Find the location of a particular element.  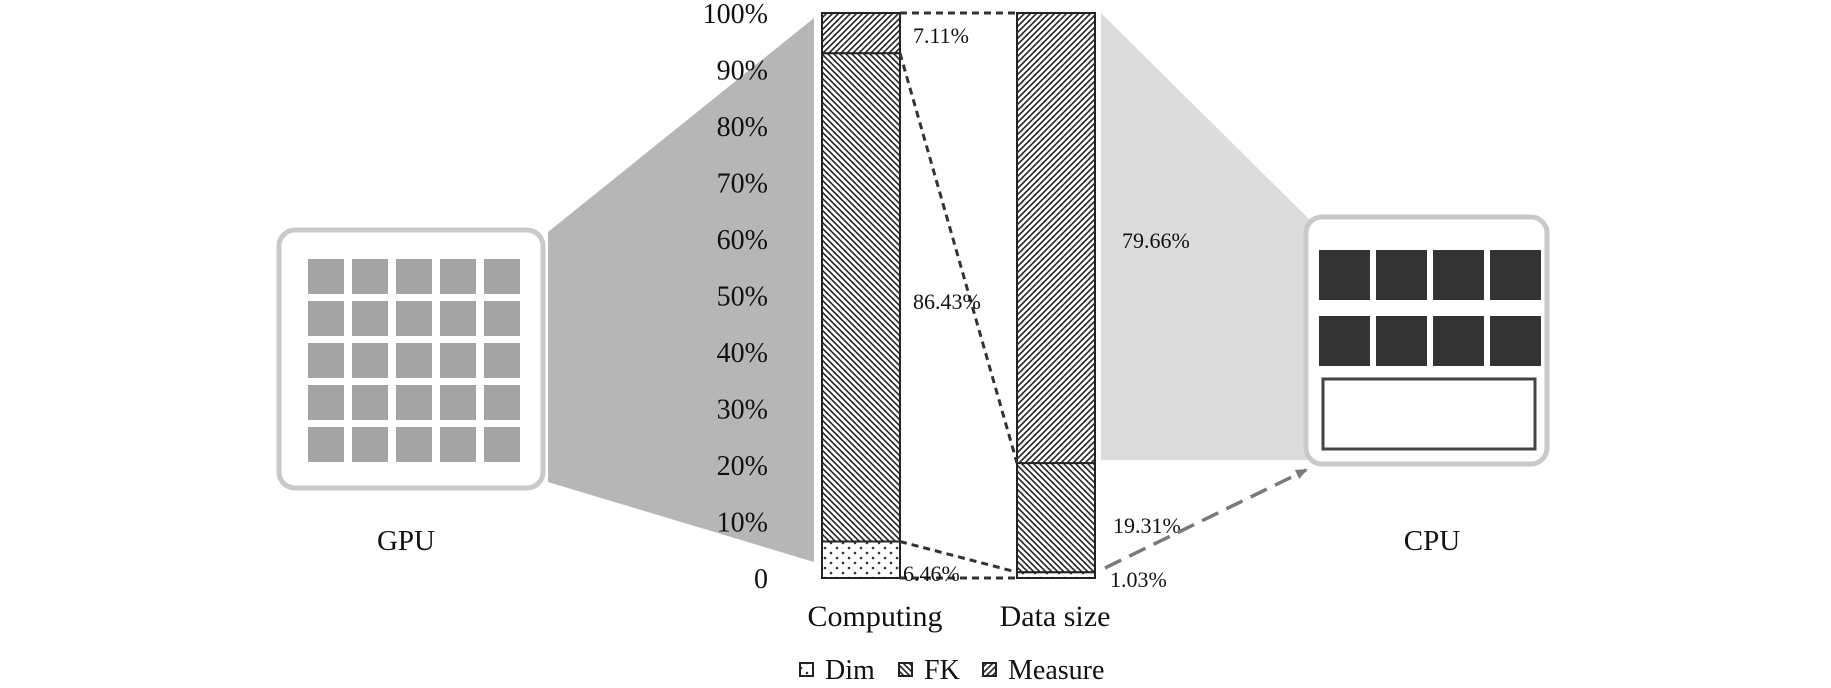

y-tick-label: 70% is located at coordinates (742, 184).